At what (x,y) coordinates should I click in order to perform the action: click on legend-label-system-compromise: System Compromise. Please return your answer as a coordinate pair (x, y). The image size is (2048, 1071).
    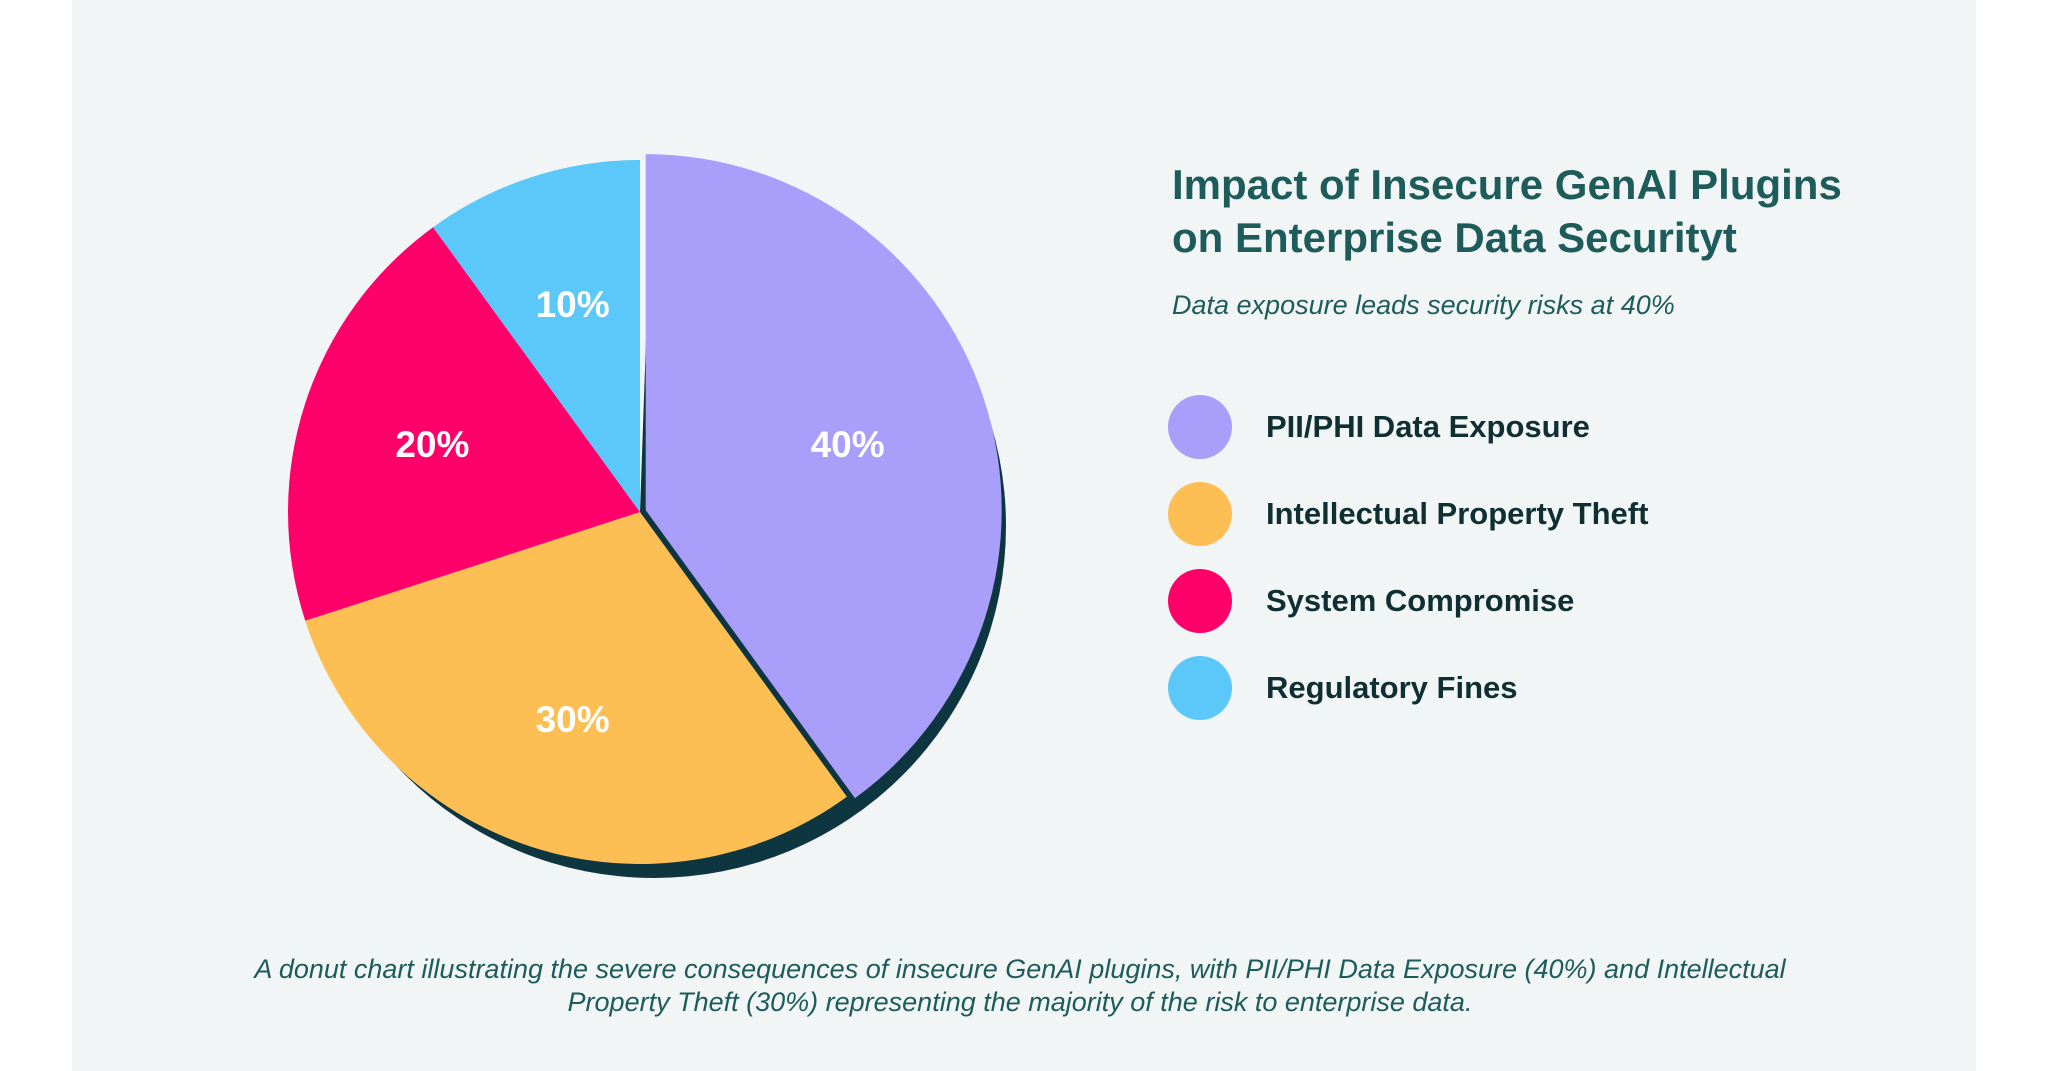
    Looking at the image, I should click on (1420, 600).